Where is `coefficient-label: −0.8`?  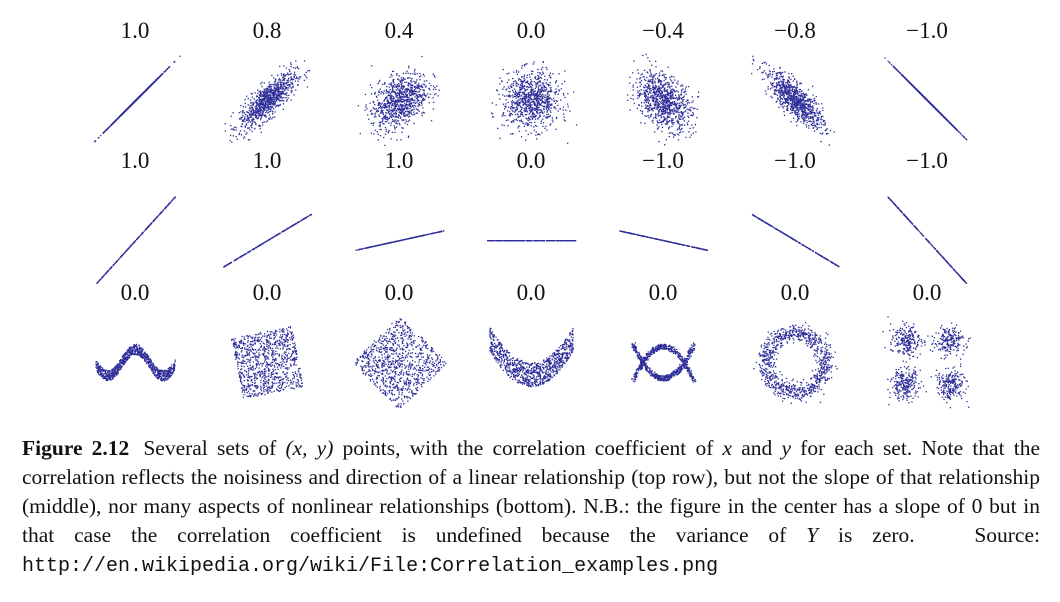
coefficient-label: −0.8 is located at coordinates (795, 30).